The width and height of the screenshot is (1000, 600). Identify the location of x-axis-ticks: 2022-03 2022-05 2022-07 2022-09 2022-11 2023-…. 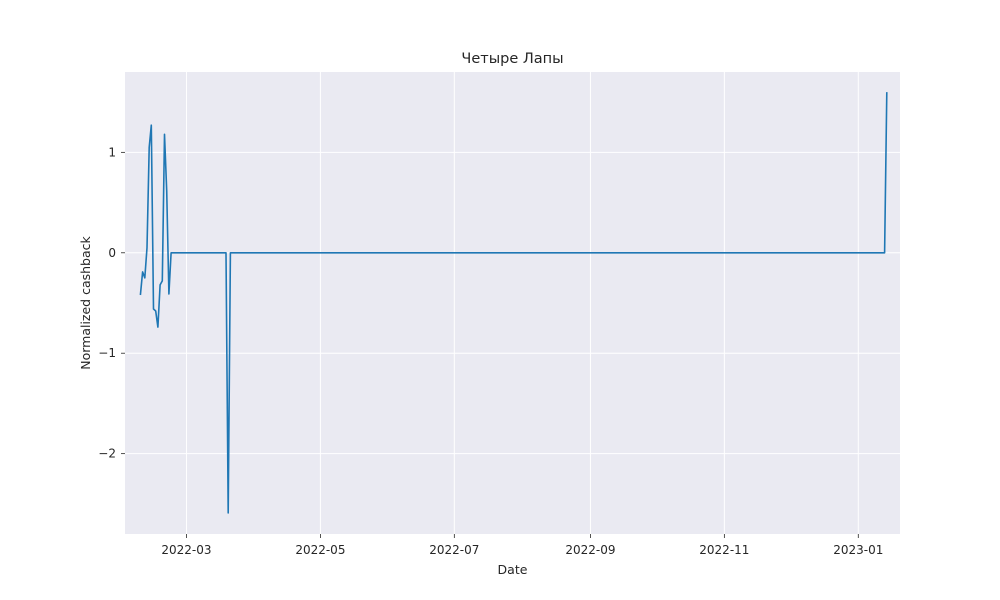
(522, 545).